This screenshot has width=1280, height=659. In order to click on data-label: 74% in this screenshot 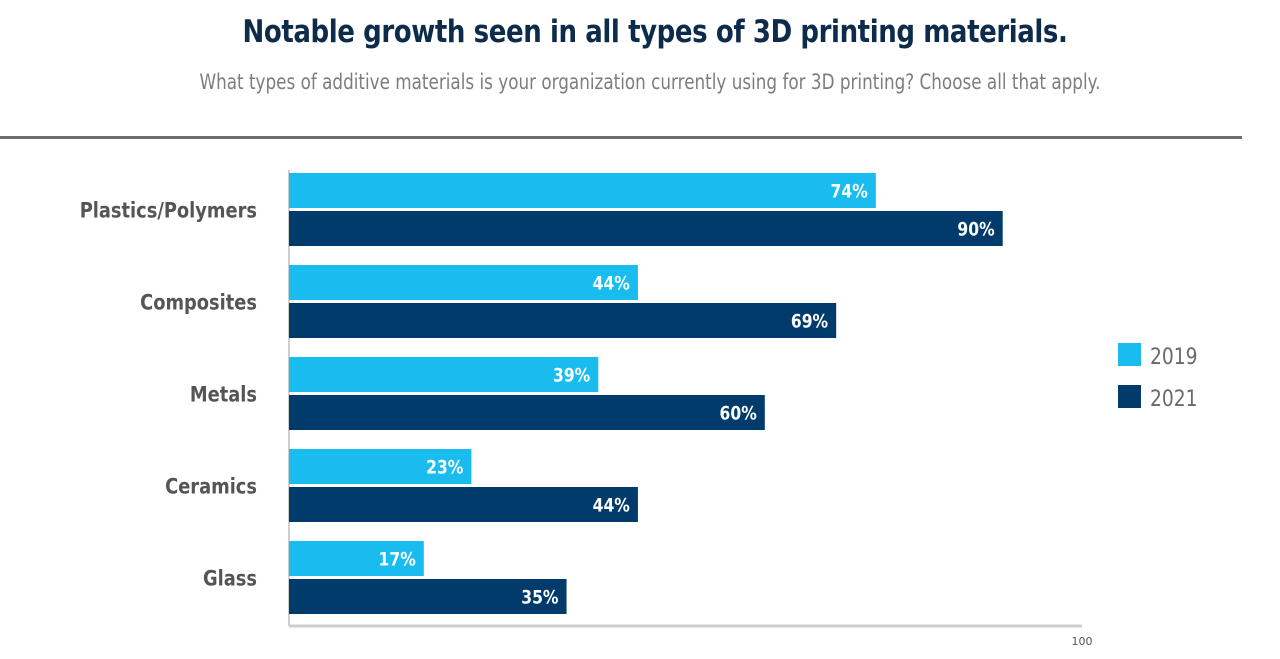, I will do `click(849, 192)`.